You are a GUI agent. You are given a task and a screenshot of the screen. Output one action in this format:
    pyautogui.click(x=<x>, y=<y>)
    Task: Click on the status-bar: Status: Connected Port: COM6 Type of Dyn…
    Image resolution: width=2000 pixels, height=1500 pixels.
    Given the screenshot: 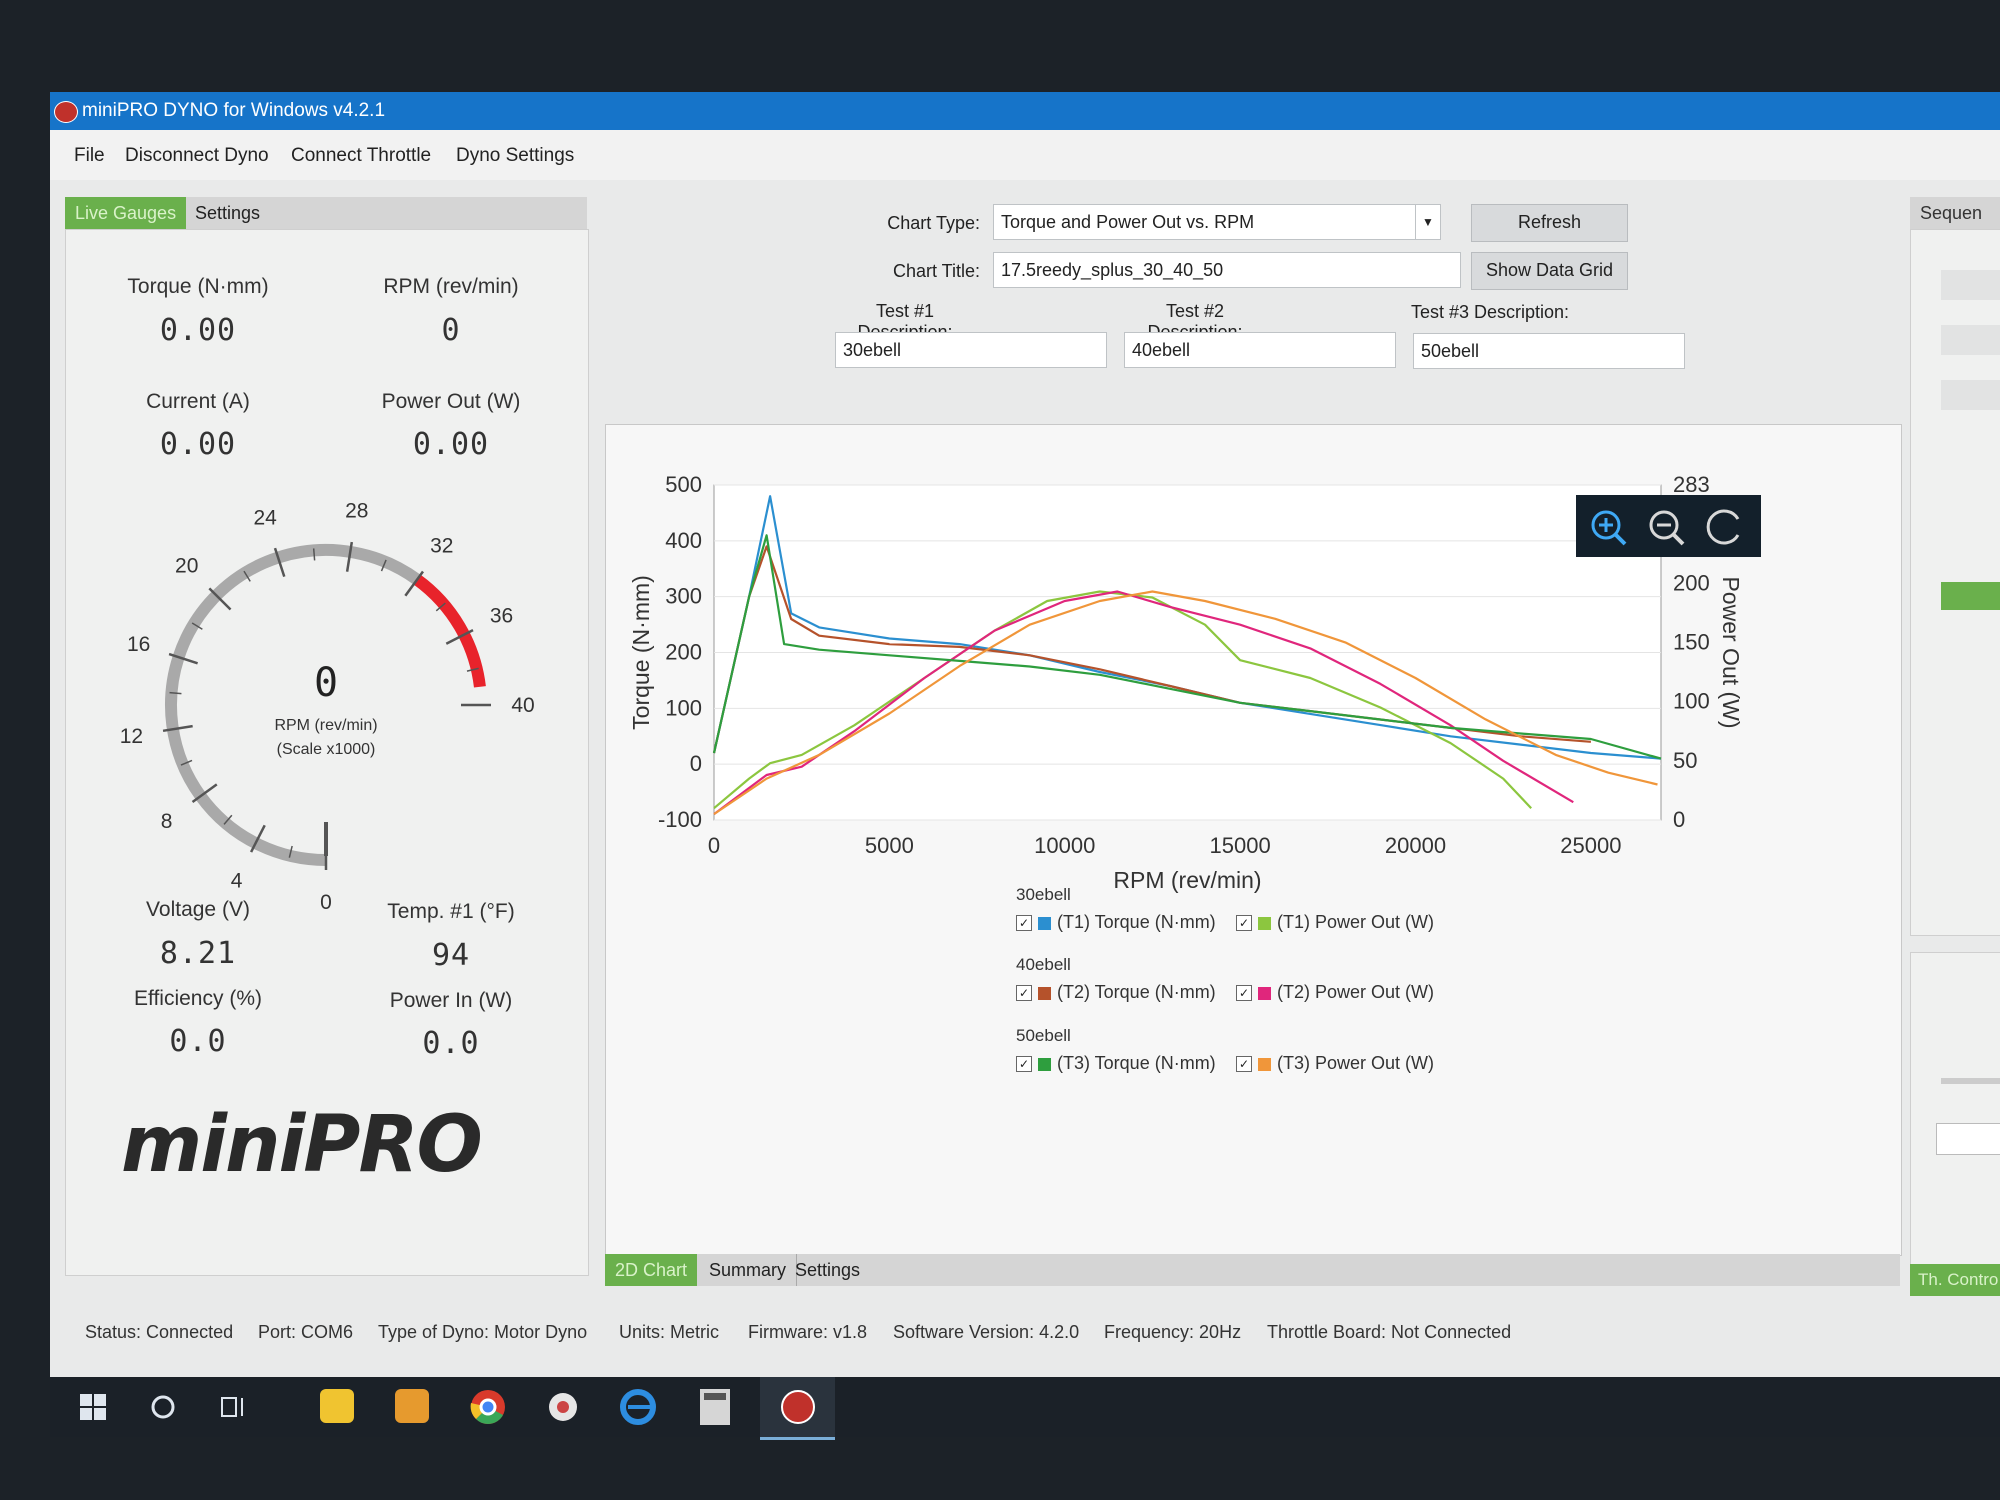 What is the action you would take?
    pyautogui.click(x=1025, y=1332)
    